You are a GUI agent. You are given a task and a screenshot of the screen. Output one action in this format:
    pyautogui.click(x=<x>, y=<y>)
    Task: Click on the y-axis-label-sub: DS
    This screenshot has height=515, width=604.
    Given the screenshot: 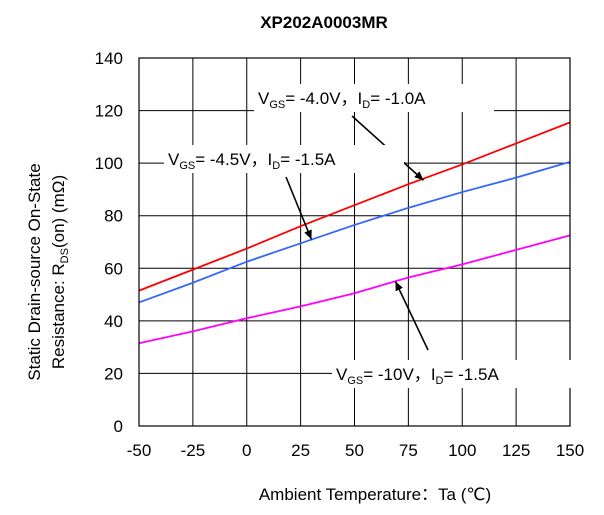 What is the action you would take?
    pyautogui.click(x=65, y=255)
    